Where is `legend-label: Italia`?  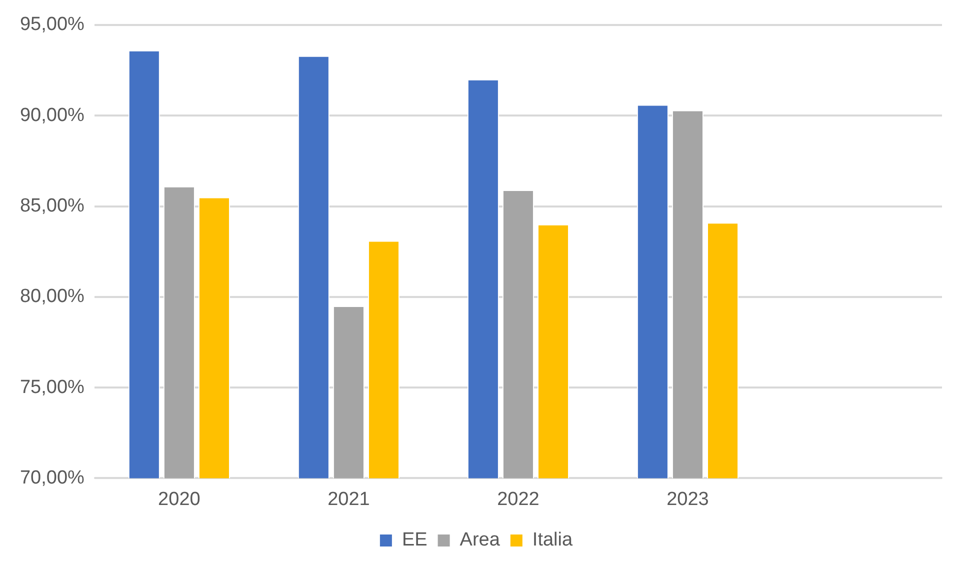
legend-label: Italia is located at coordinates (552, 540).